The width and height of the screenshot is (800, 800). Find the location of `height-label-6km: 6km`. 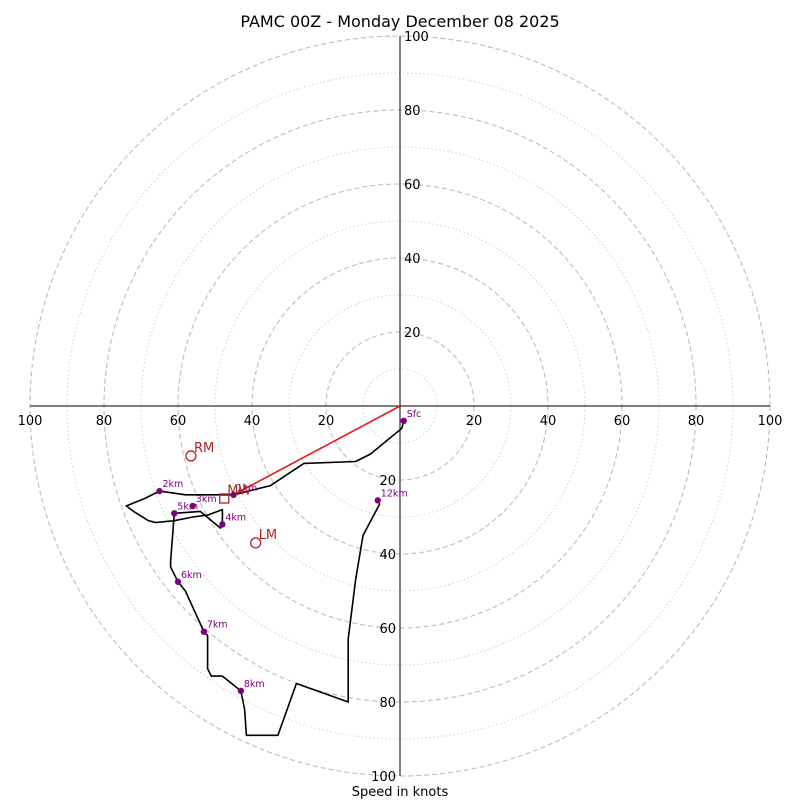

height-label-6km: 6km is located at coordinates (191, 575).